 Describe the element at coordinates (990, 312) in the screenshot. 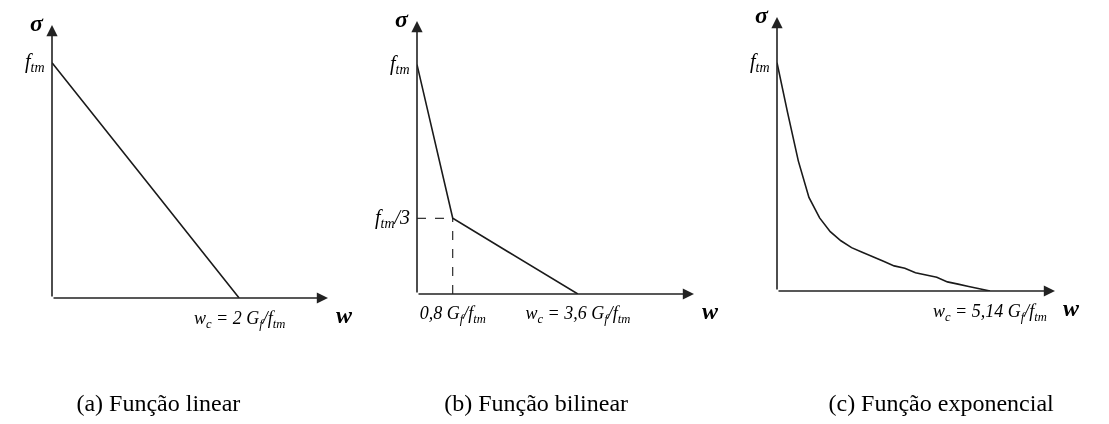

I see `annotation: w$_{c}$ = 5,14 G$_{f}$/f$_{tm}$` at that location.